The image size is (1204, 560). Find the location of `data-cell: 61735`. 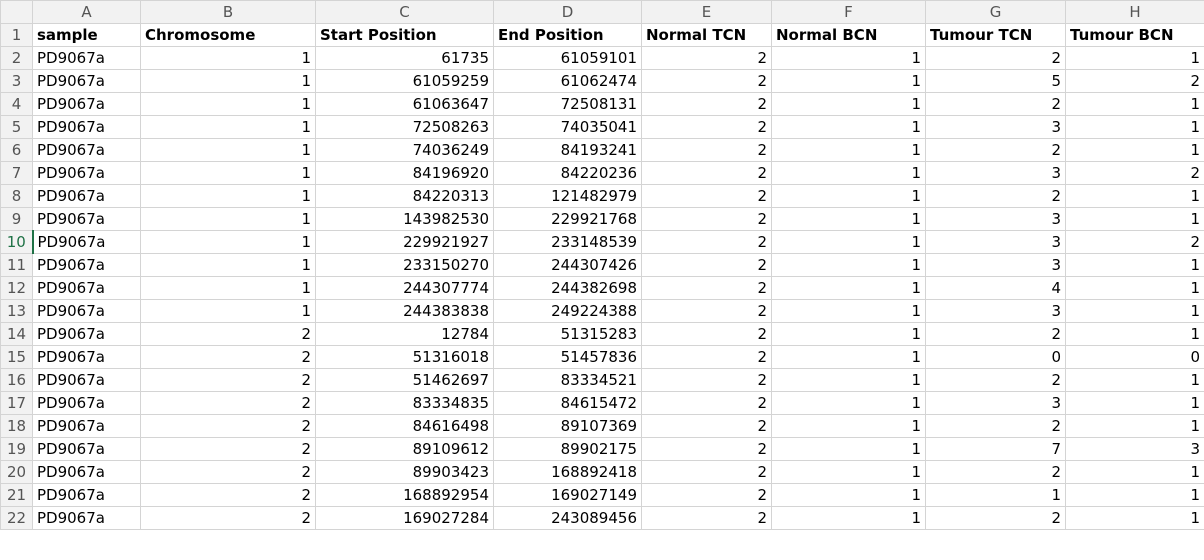

data-cell: 61735 is located at coordinates (404, 58).